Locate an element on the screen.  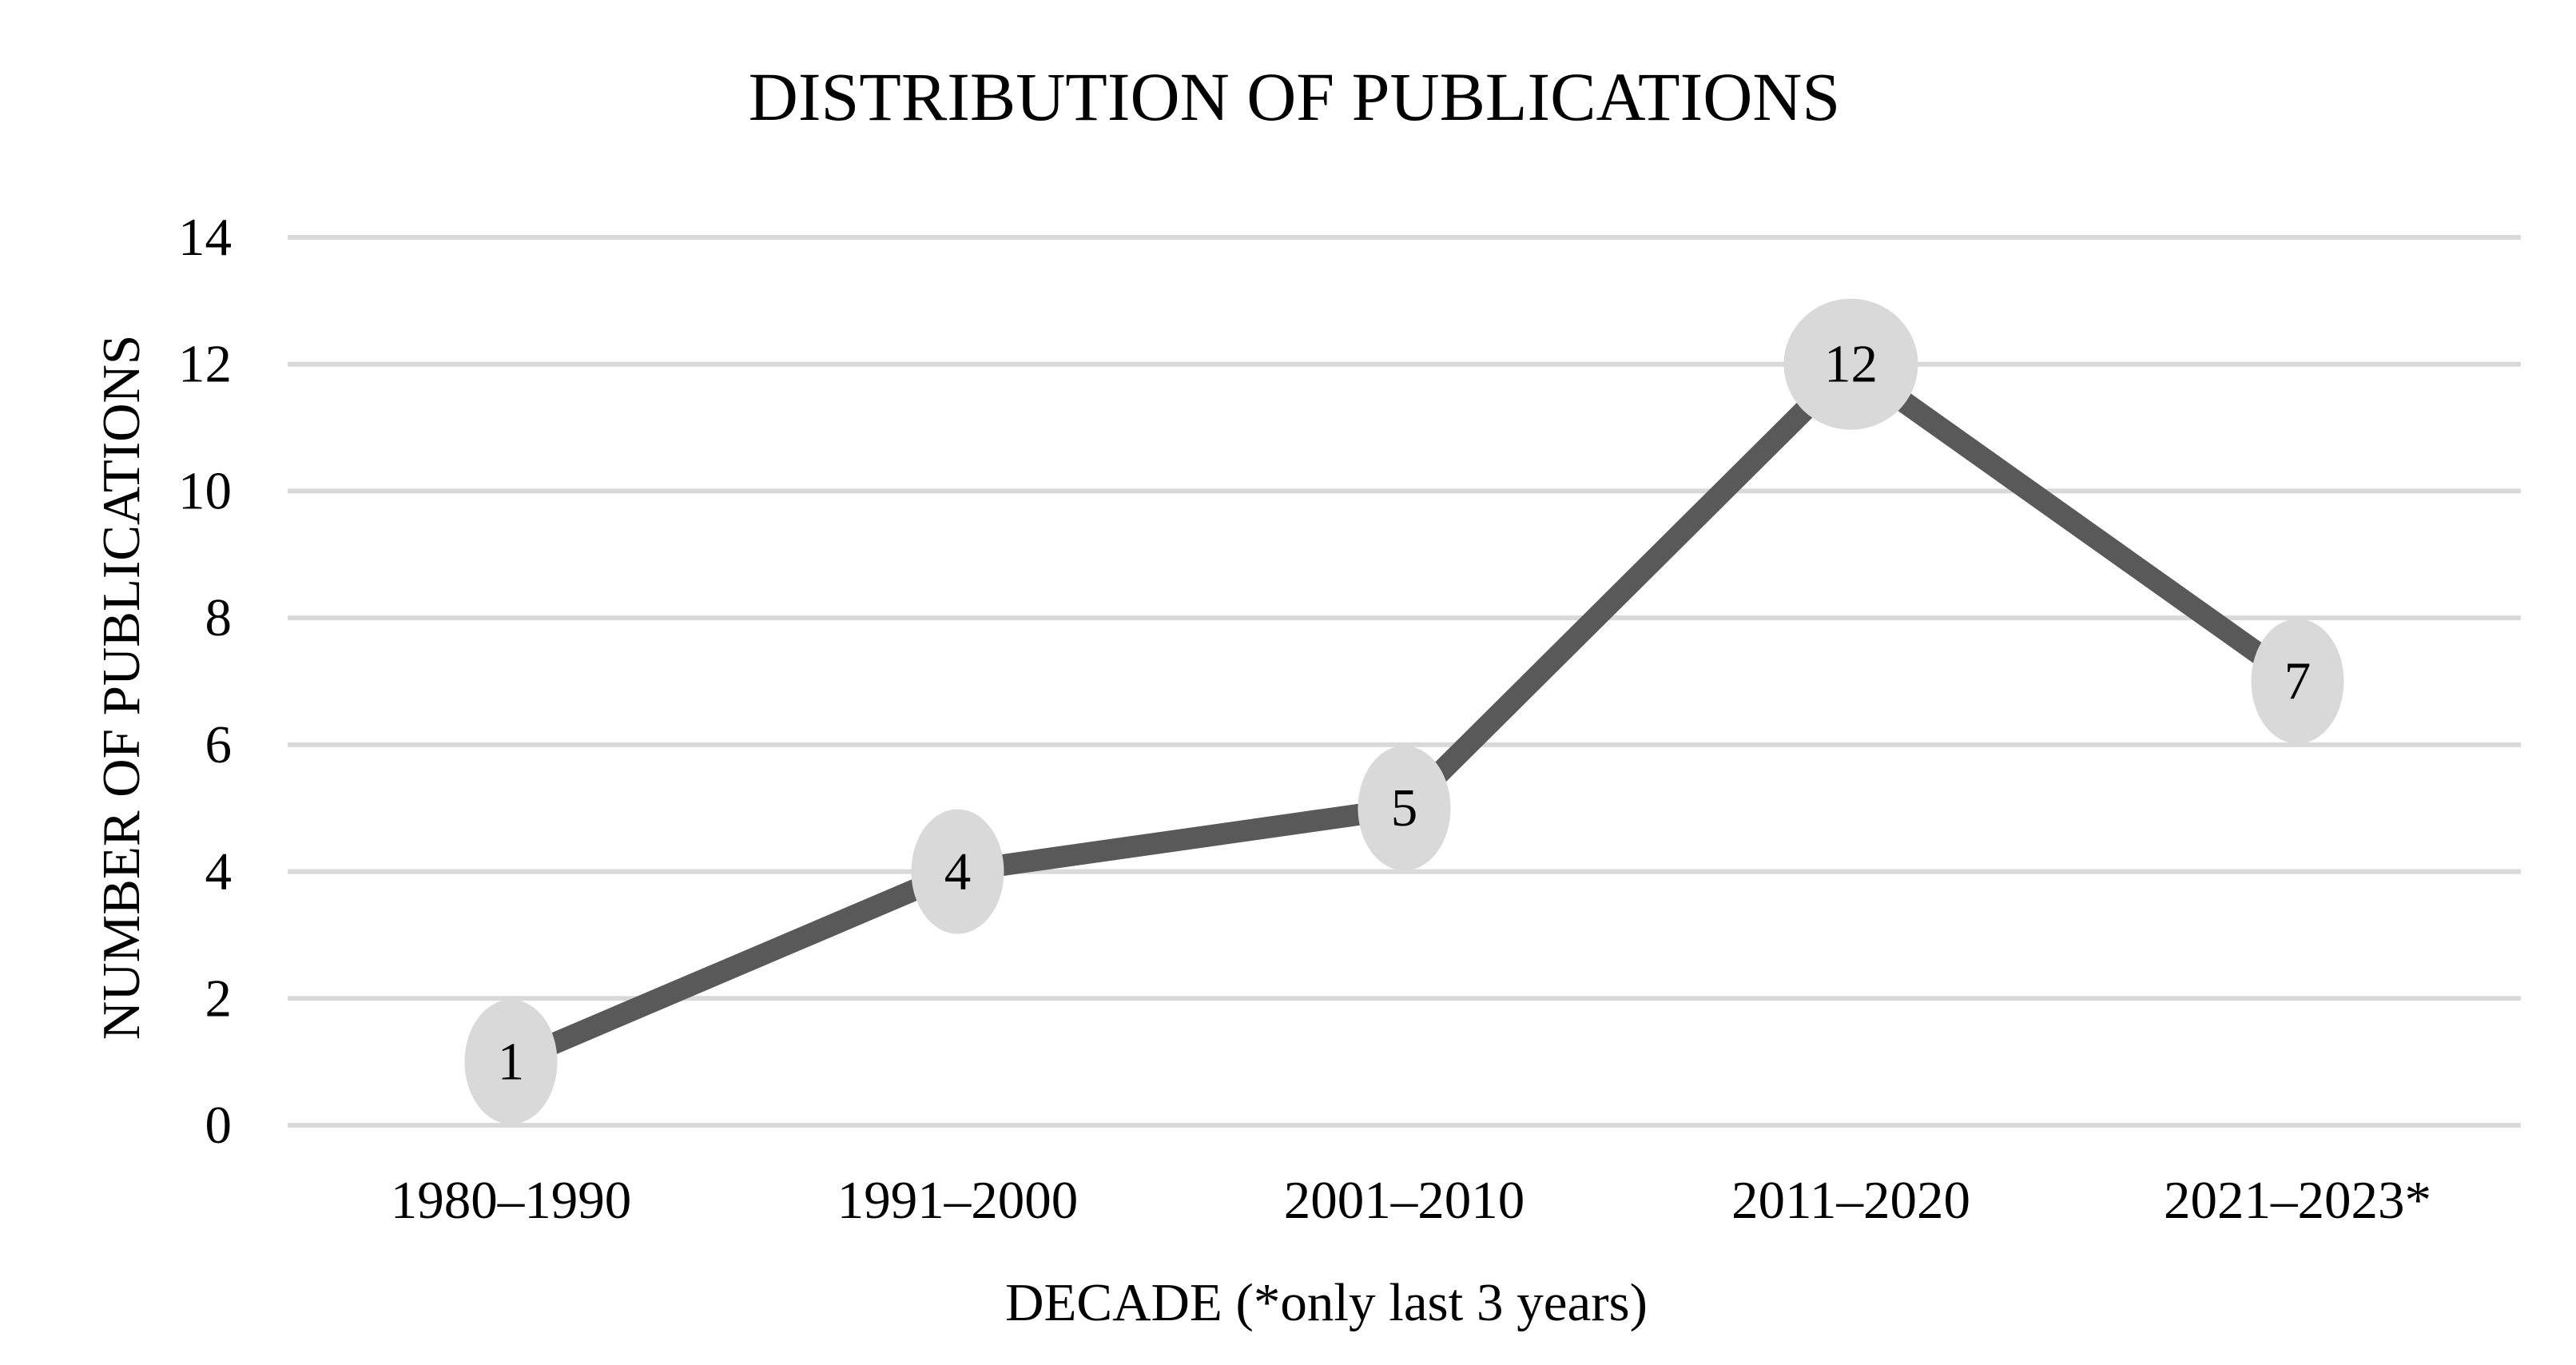
y-axis-tick-labels: 0 2 4 6 8 10 12 14 is located at coordinates (205, 682).